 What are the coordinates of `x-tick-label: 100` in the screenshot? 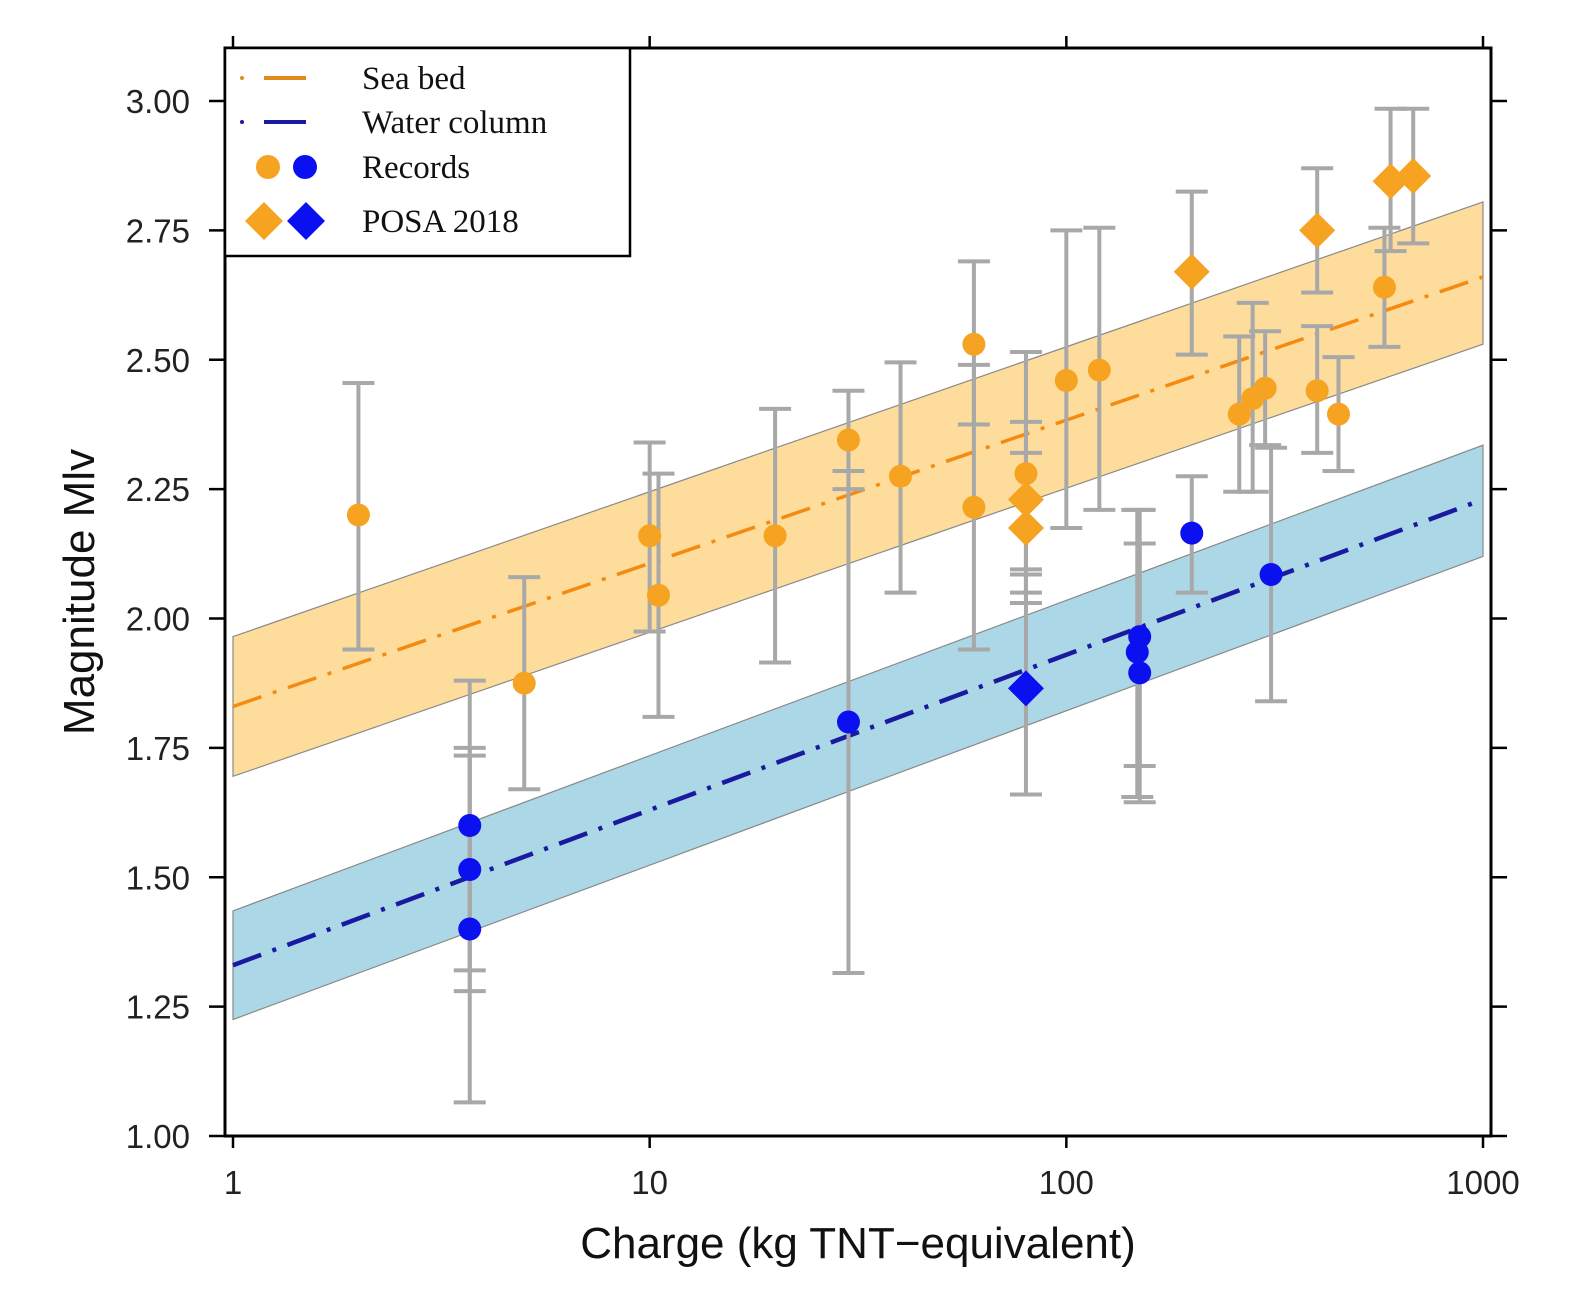 It's located at (1066, 1182).